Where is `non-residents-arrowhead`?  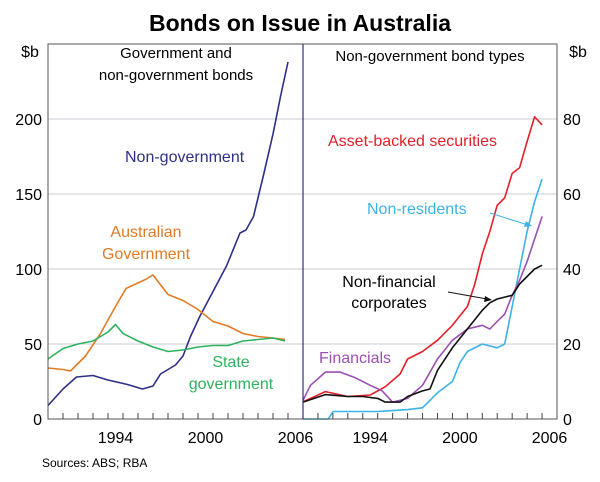 non-residents-arrowhead is located at coordinates (528, 224).